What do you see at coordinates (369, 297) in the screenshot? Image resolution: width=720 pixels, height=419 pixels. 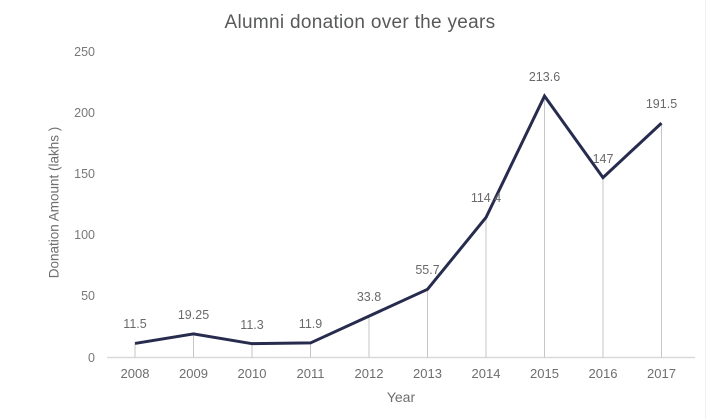 I see `data-point-label: 33.8` at bounding box center [369, 297].